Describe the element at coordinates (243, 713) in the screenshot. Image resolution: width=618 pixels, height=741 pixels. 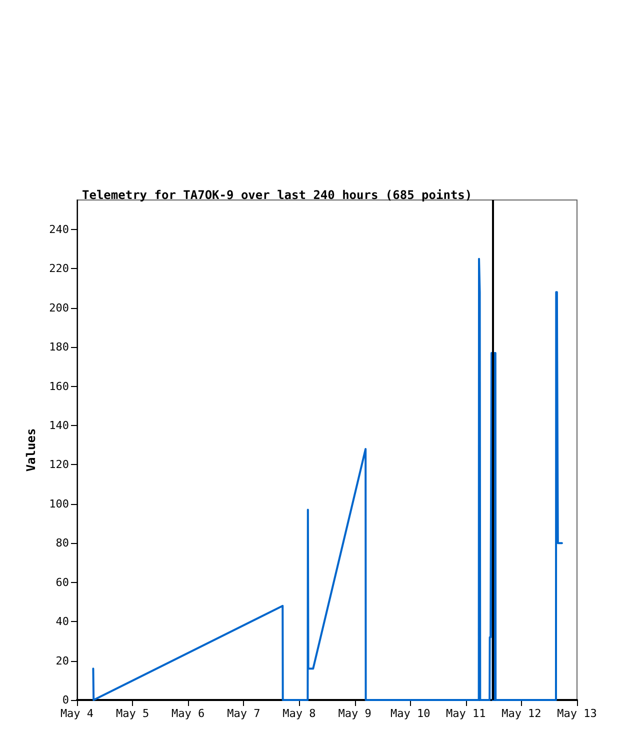
I see `x-tick-label: May 7` at that location.